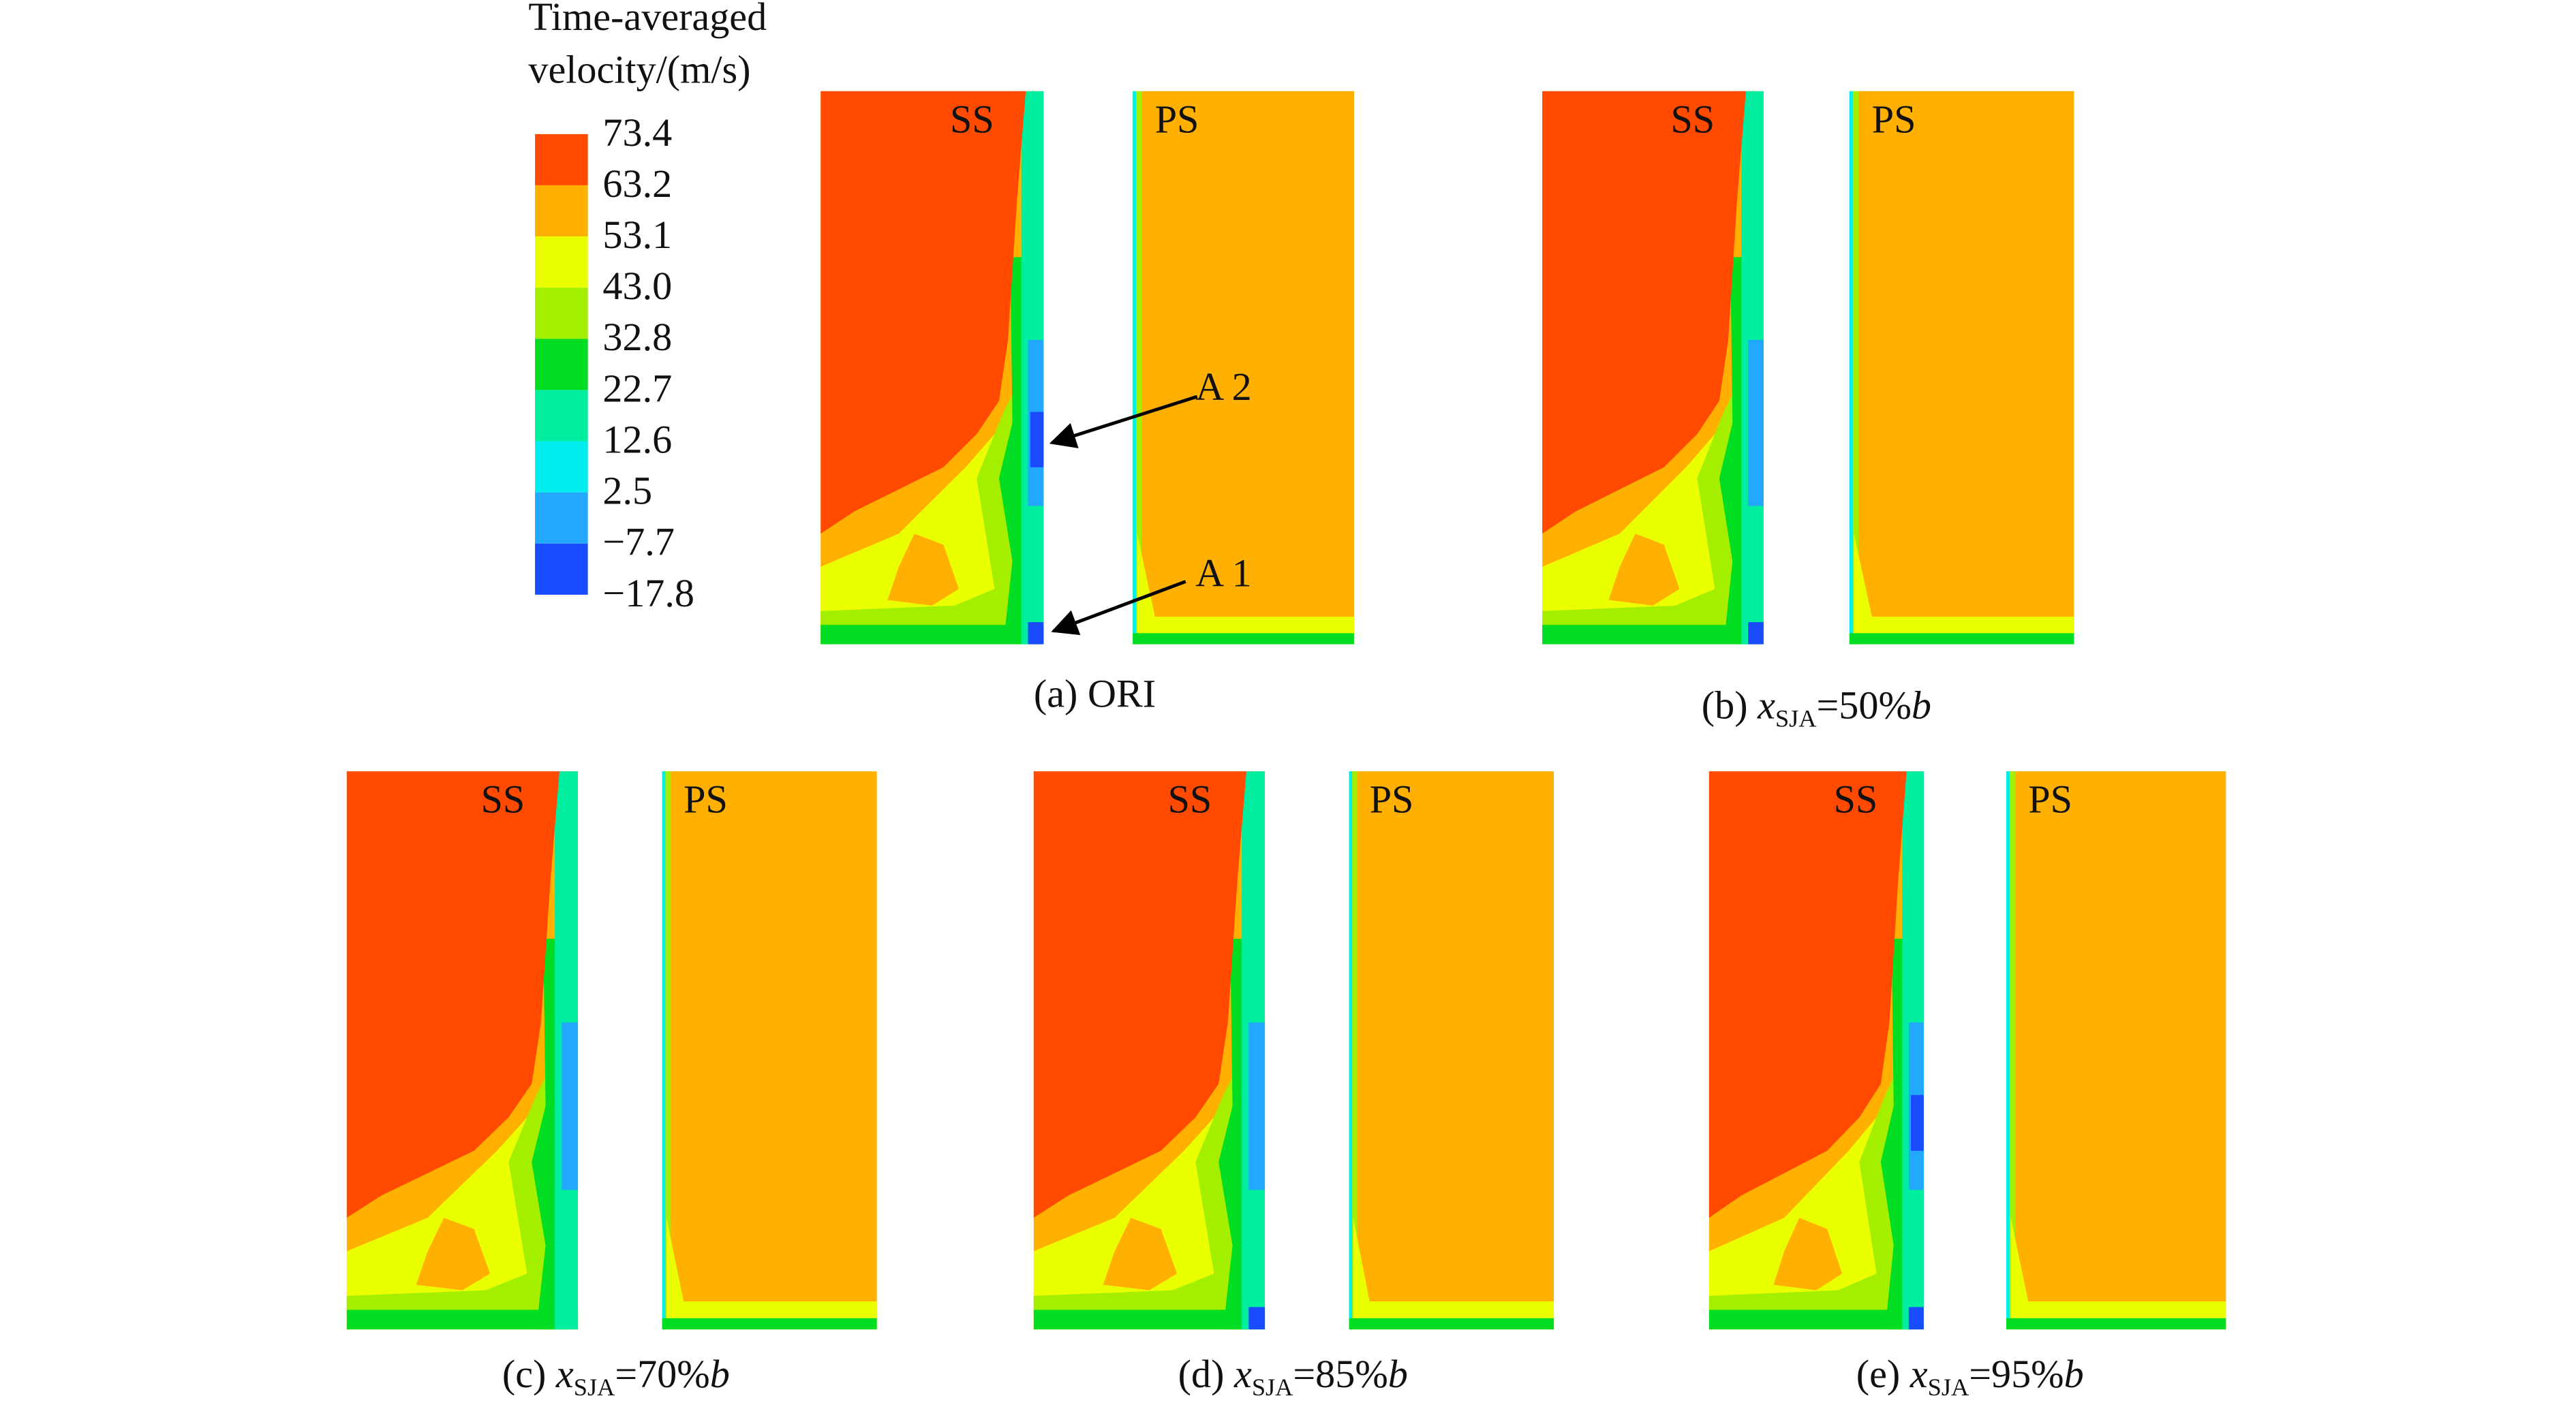 The image size is (2576, 1409). What do you see at coordinates (1223, 573) in the screenshot?
I see `annotation: A 1` at bounding box center [1223, 573].